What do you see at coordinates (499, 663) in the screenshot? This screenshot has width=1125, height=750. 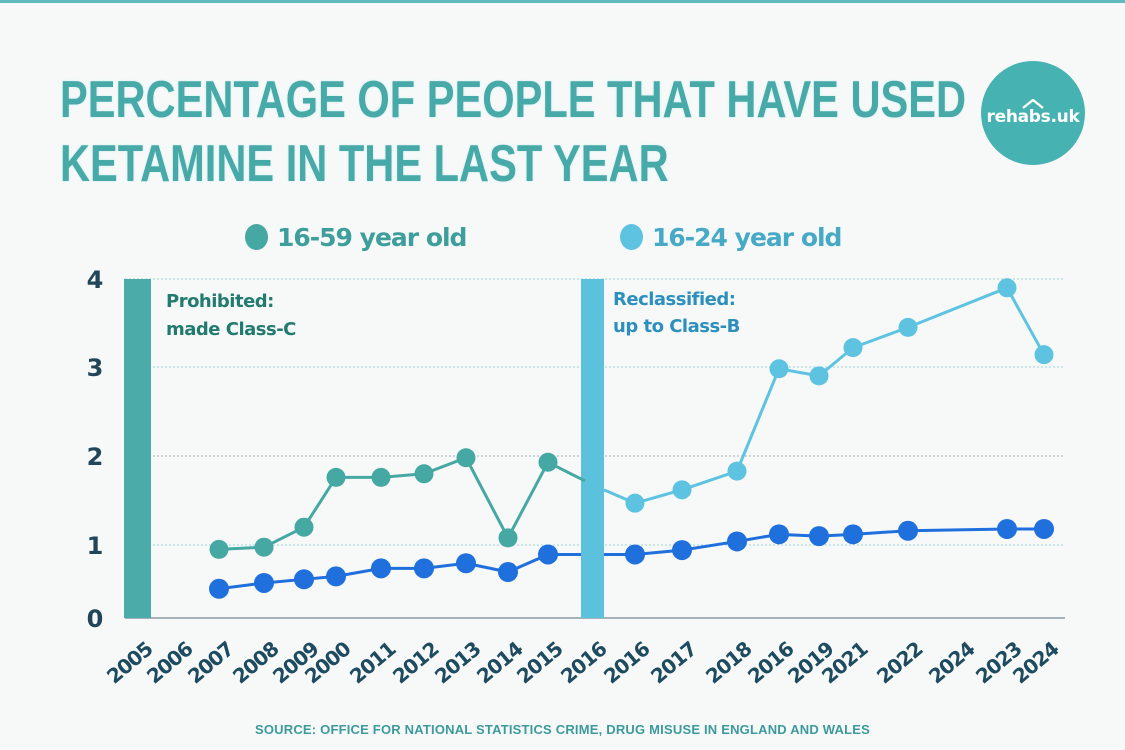 I see `x-tick-label: 2014` at bounding box center [499, 663].